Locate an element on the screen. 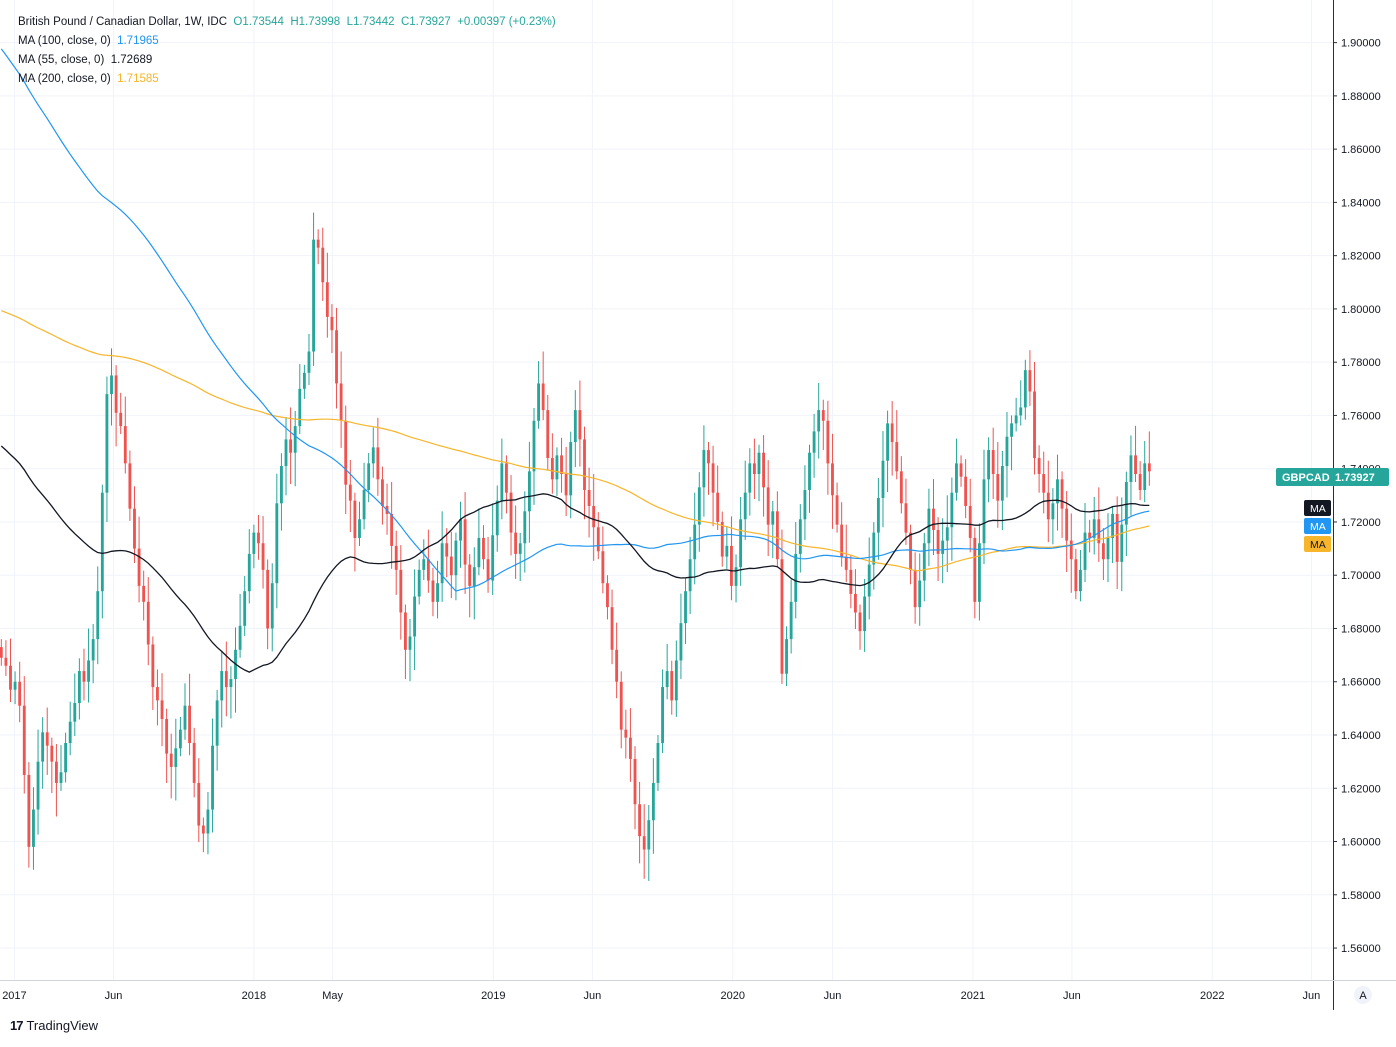  time-tick-label: 2017 is located at coordinates (14, 996).